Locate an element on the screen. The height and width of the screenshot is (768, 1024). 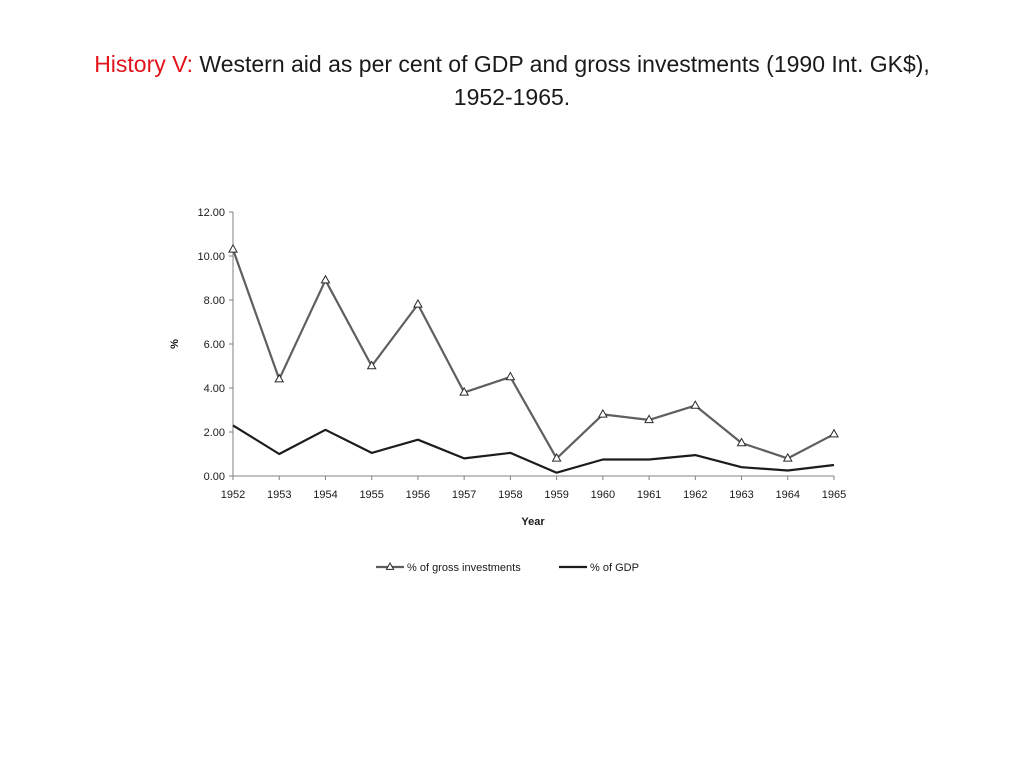
y-axis-title: % is located at coordinates (175, 344).